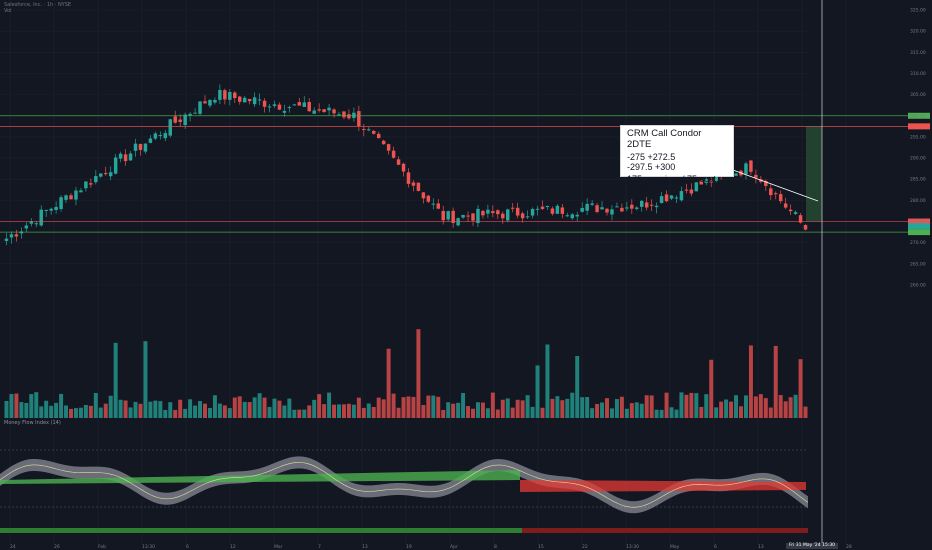 The image size is (932, 550). Describe the element at coordinates (585, 547) in the screenshot. I see `time-tick-label: 22` at that location.